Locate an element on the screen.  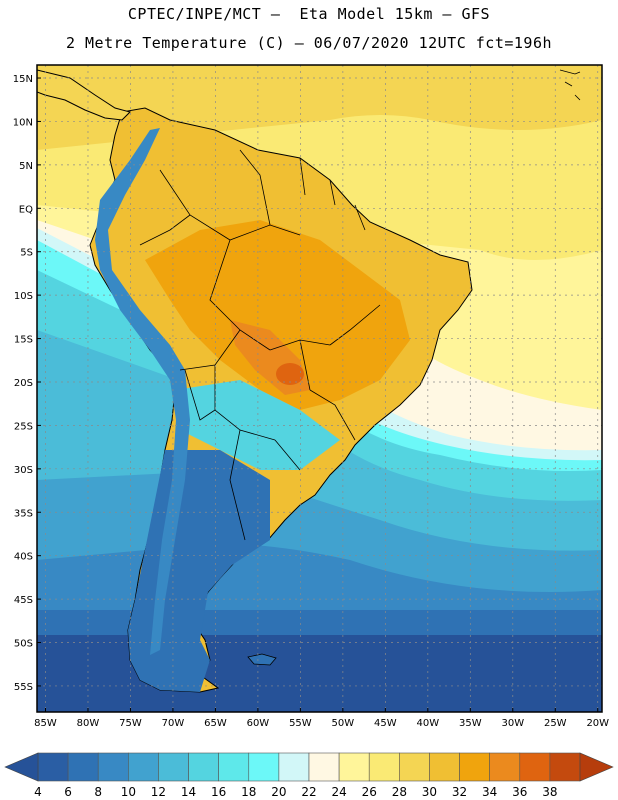
lon-label: 60W is located at coordinates (258, 723).